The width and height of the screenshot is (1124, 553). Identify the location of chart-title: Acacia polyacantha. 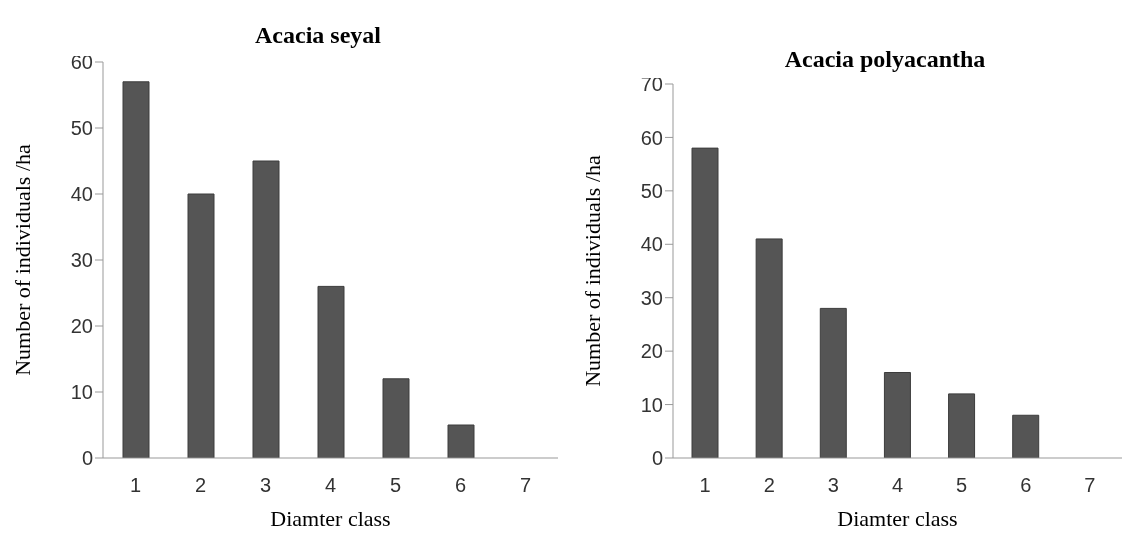
(885, 59).